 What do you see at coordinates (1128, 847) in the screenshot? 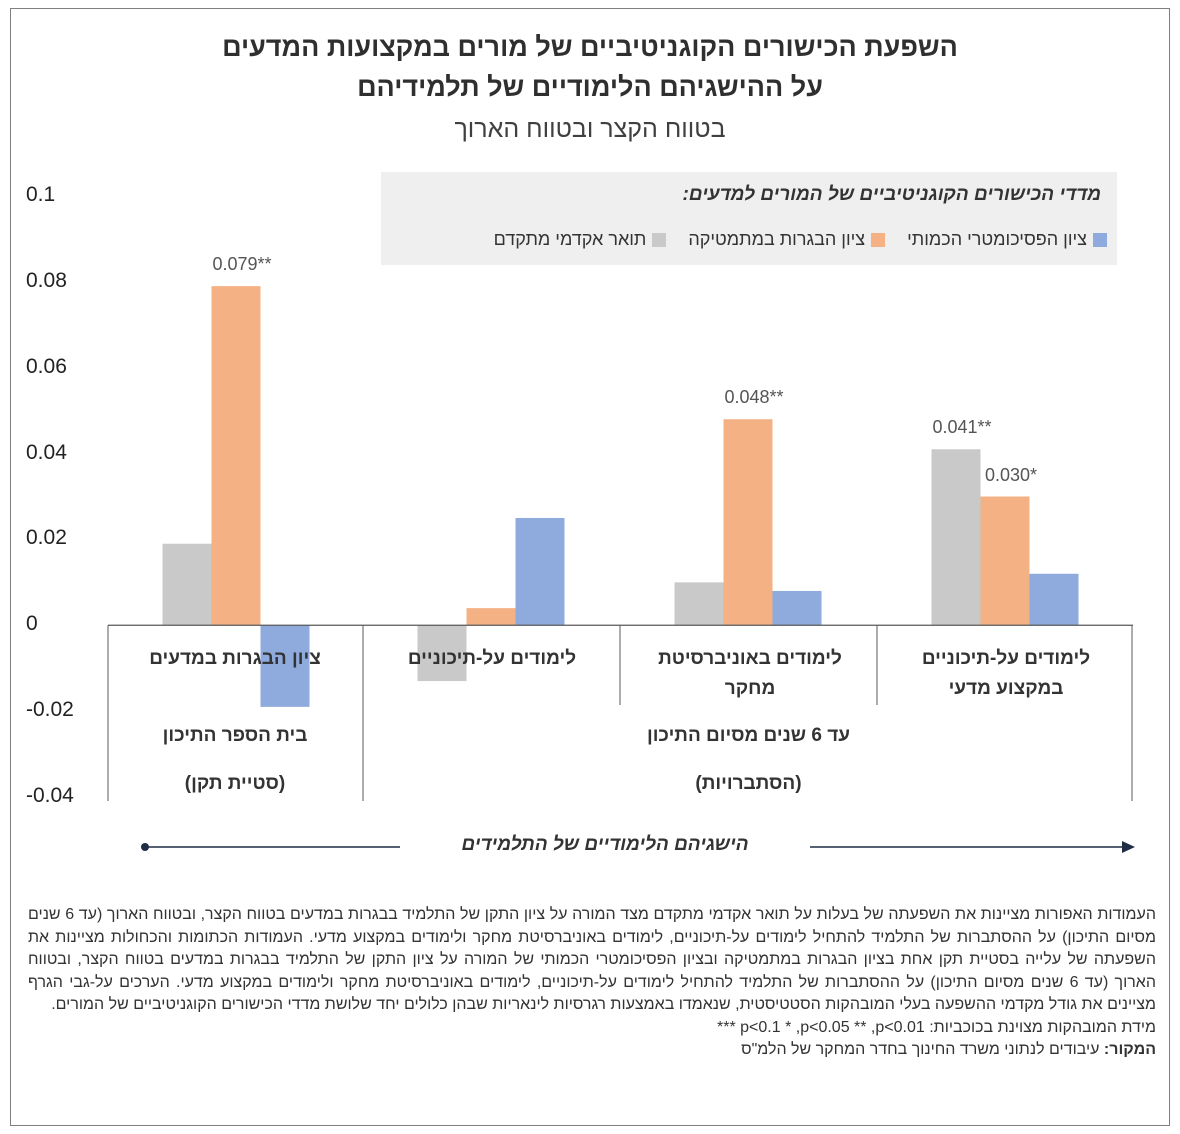
I see `arrow-head-icon` at bounding box center [1128, 847].